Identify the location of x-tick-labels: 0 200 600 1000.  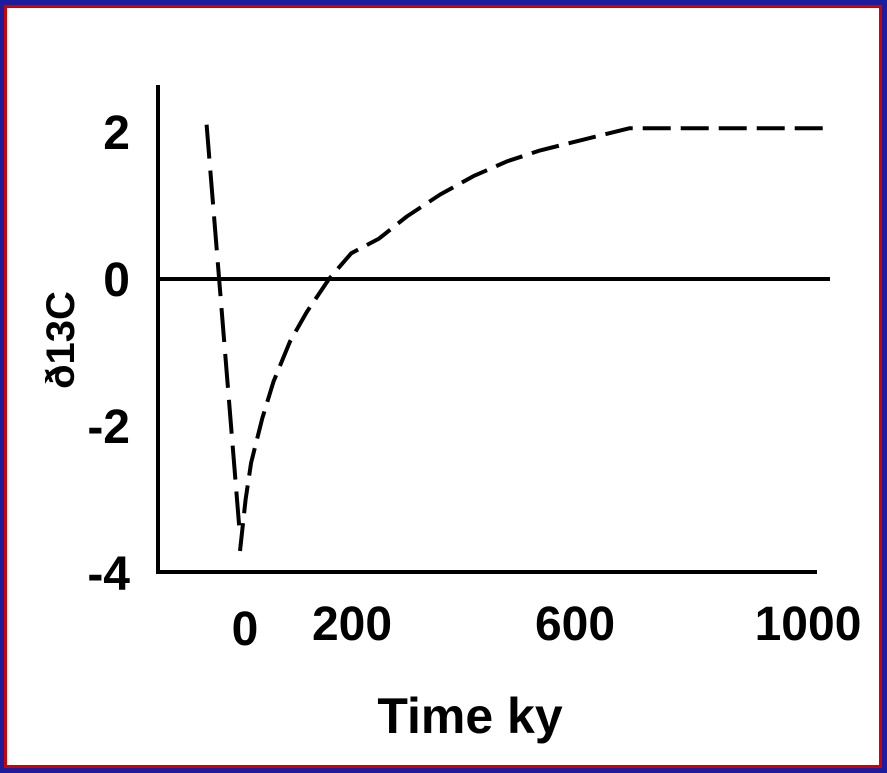
(547, 627).